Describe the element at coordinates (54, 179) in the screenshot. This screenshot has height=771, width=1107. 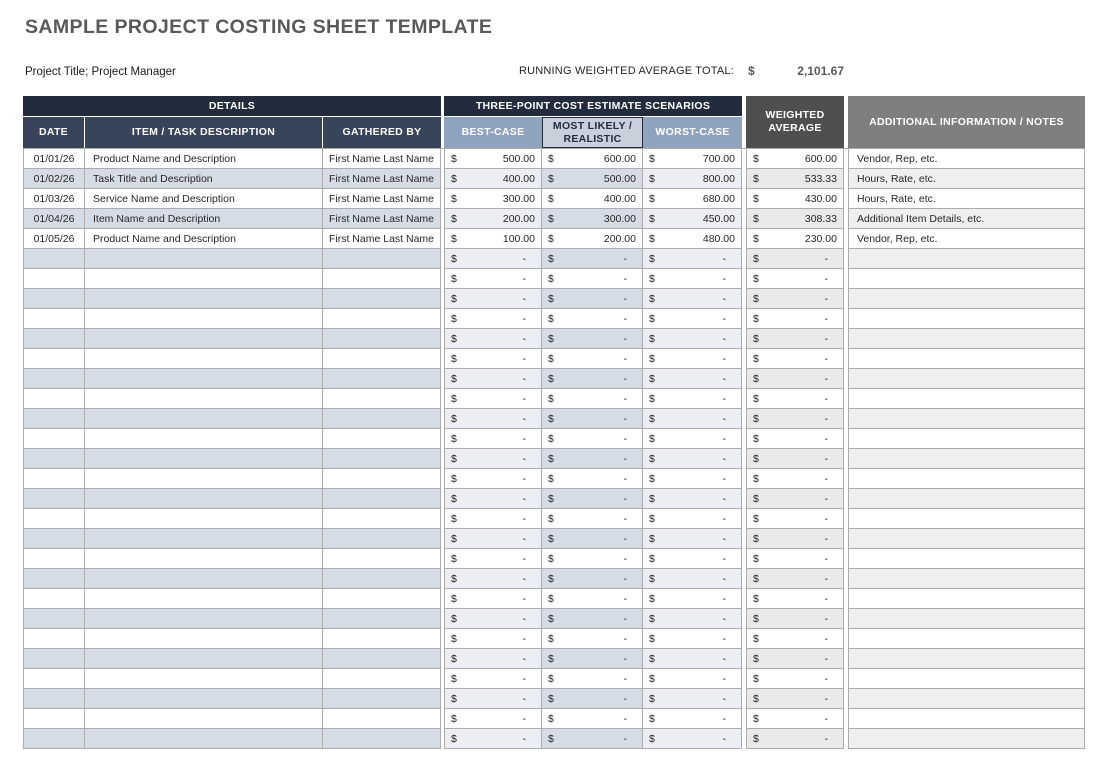
I see `cell-date: 01/02/26` at that location.